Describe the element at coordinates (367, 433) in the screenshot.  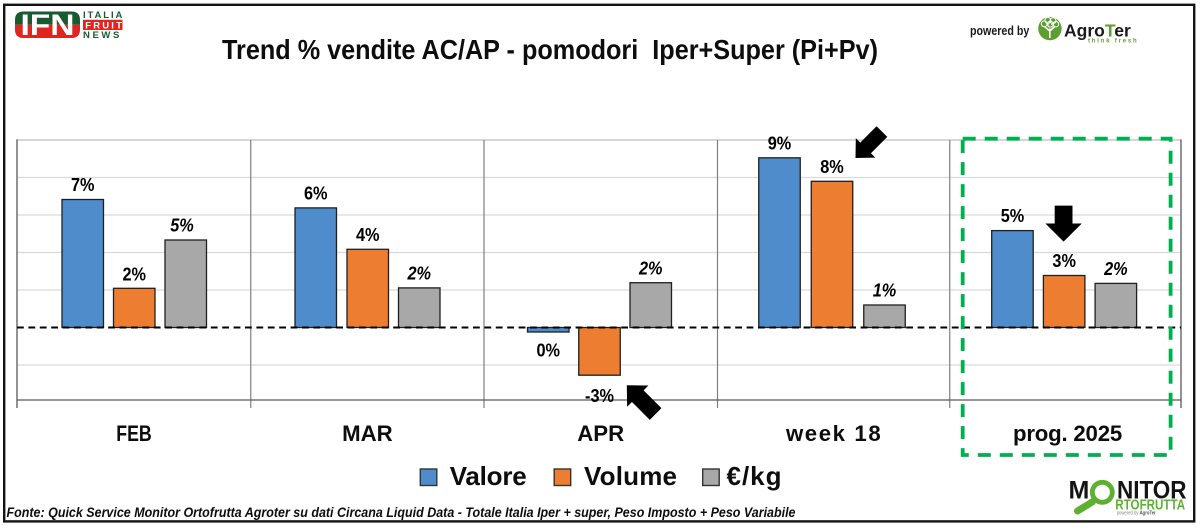
I see `svg-text: MAR` at that location.